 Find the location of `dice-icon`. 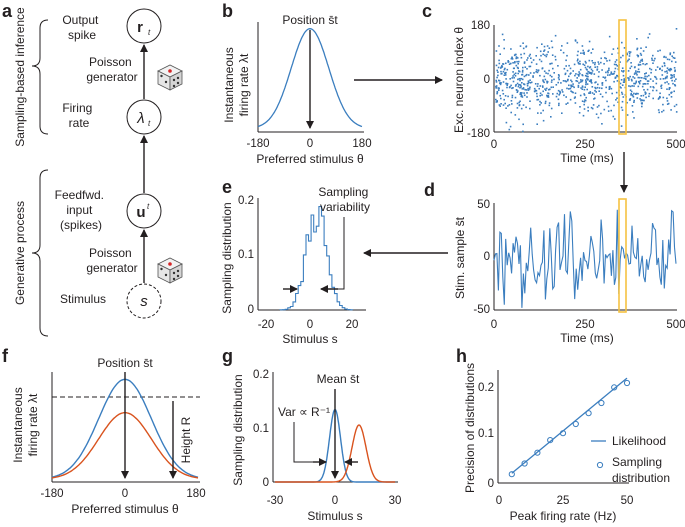

dice-icon is located at coordinates (170, 77).